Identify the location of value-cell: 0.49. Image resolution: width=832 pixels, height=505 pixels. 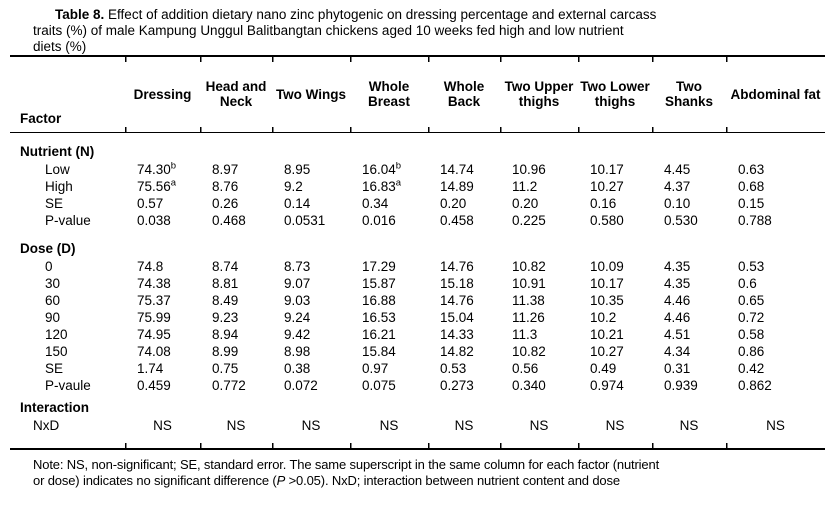
(603, 368).